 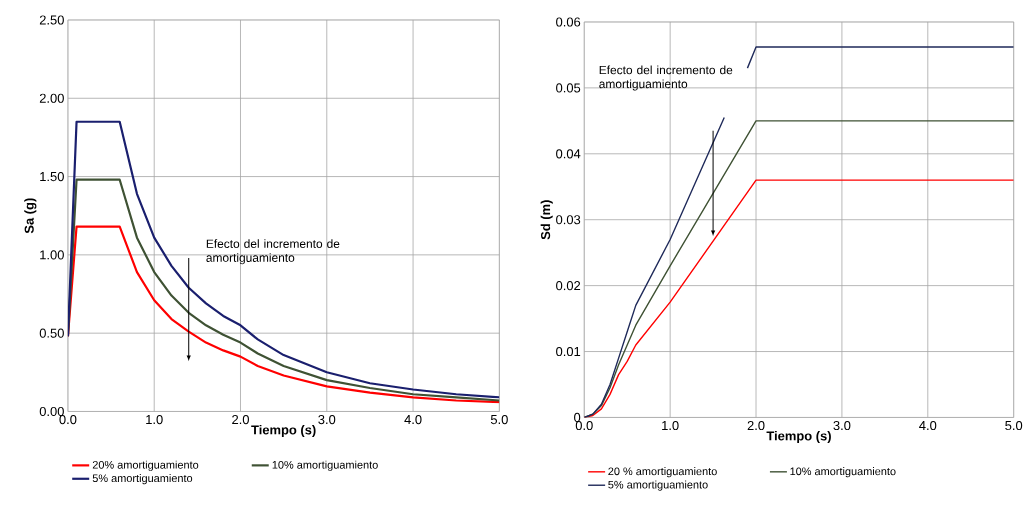 I want to click on y-tick-label: 1.50, so click(x=52, y=176).